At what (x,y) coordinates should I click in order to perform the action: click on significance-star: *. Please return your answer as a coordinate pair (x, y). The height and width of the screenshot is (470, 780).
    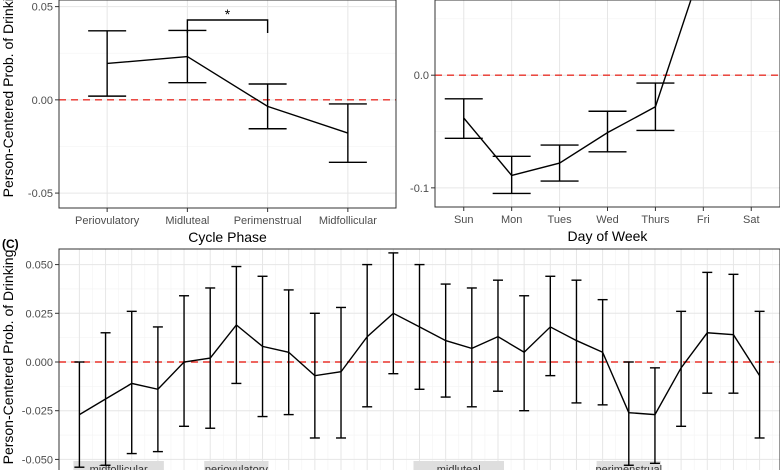
    Looking at the image, I should click on (228, 14).